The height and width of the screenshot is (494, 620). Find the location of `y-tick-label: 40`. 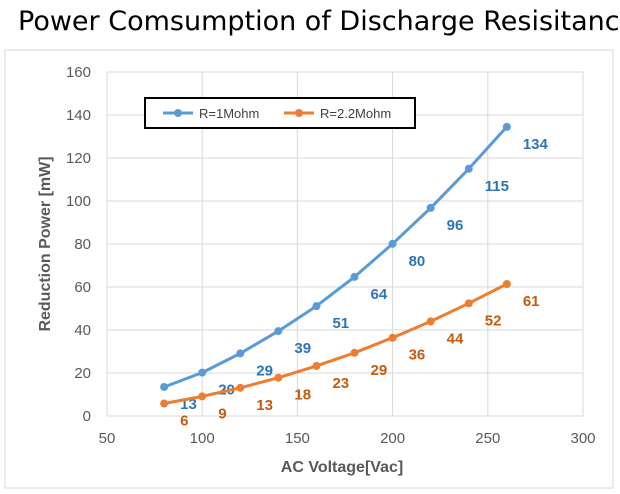

y-tick-label: 40 is located at coordinates (82, 330).